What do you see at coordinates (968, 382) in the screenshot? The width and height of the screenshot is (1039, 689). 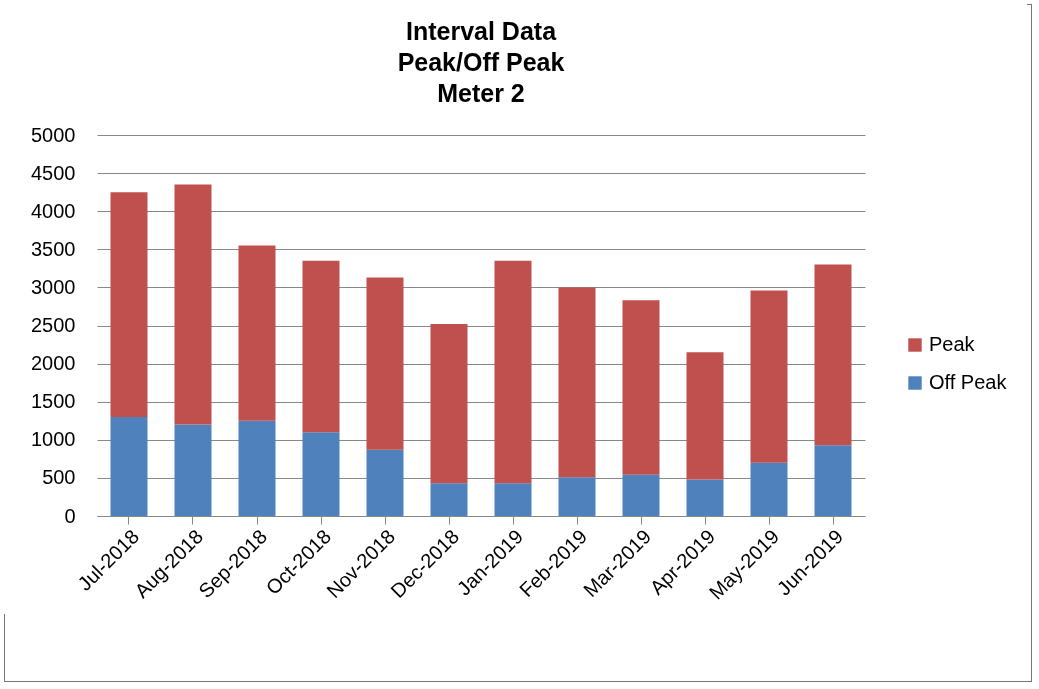 I see `legend-label: Off Peak` at bounding box center [968, 382].